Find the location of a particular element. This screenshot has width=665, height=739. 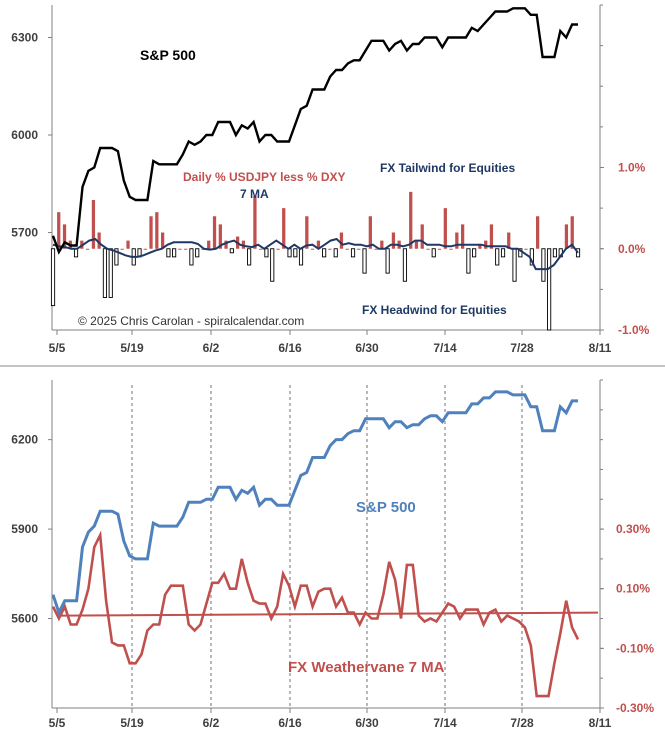

bottom-right-tick-label: 0.30% is located at coordinates (633, 529).